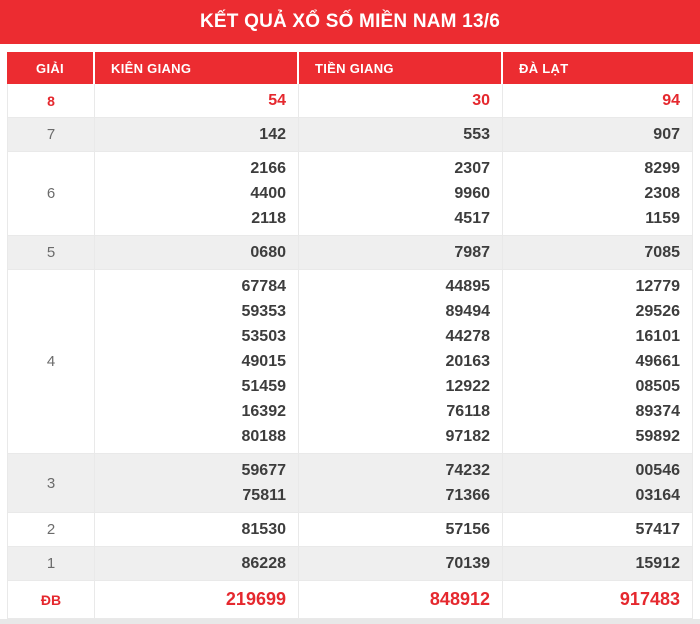 This screenshot has height=624, width=700. Describe the element at coordinates (197, 530) in the screenshot. I see `result-cell-kien-giang: 81530` at that location.